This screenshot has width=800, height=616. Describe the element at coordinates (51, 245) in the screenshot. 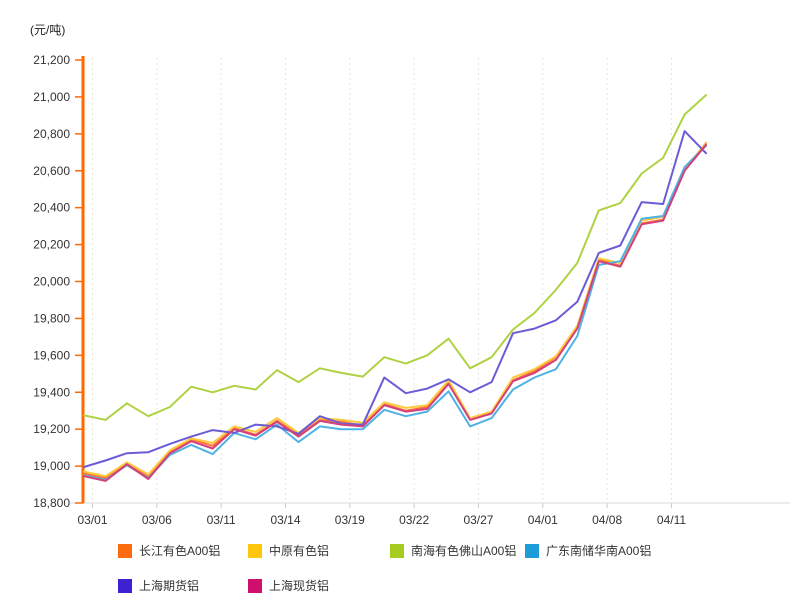

I see `y-axis-tick-label: 20,200` at that location.